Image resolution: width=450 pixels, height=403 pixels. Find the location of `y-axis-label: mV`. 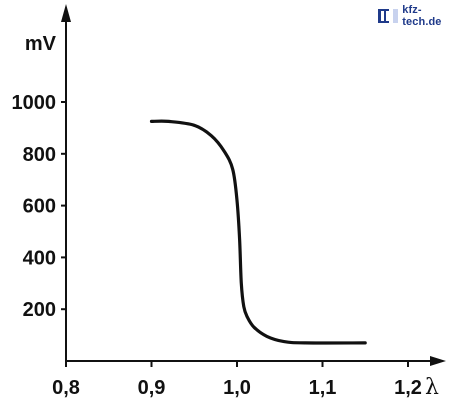

y-axis-label: mV is located at coordinates (41, 44).